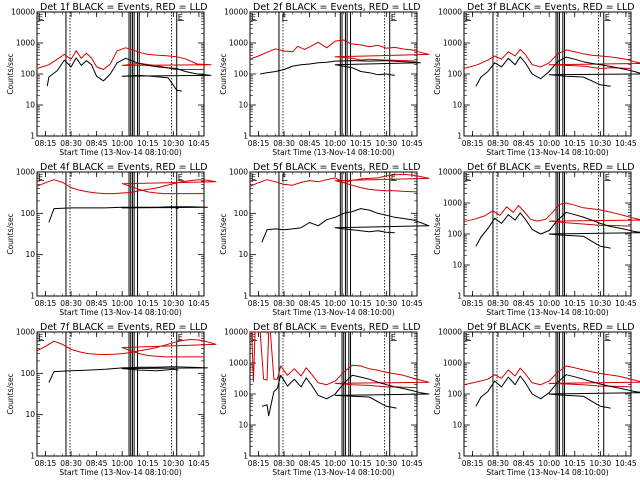 The width and height of the screenshot is (640, 485). Describe the element at coordinates (124, 167) in the screenshot. I see `plot-title: Det 4f BLACK = Events, RED = LLD` at that location.